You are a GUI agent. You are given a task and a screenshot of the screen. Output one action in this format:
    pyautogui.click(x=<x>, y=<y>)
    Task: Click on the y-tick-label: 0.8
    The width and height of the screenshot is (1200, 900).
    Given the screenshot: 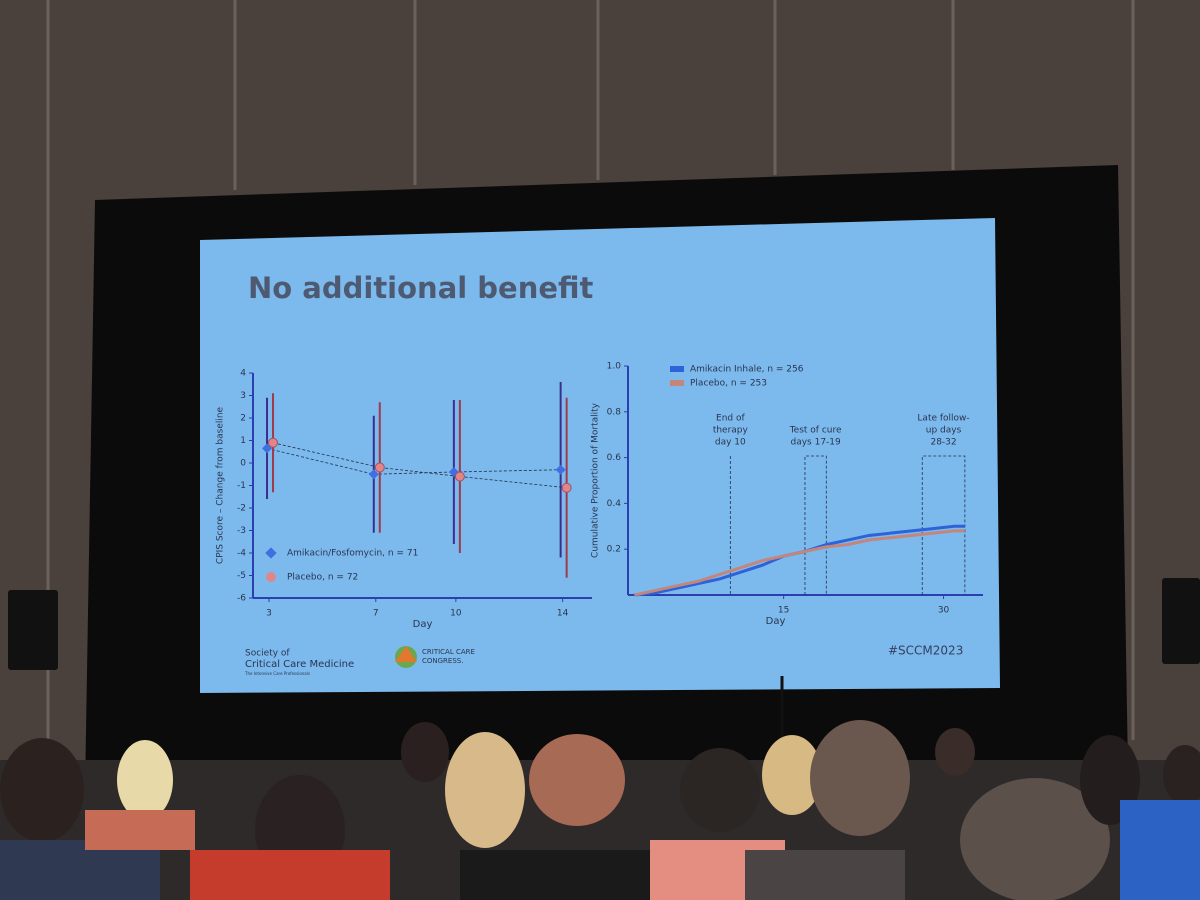 What is the action you would take?
    pyautogui.click(x=614, y=412)
    